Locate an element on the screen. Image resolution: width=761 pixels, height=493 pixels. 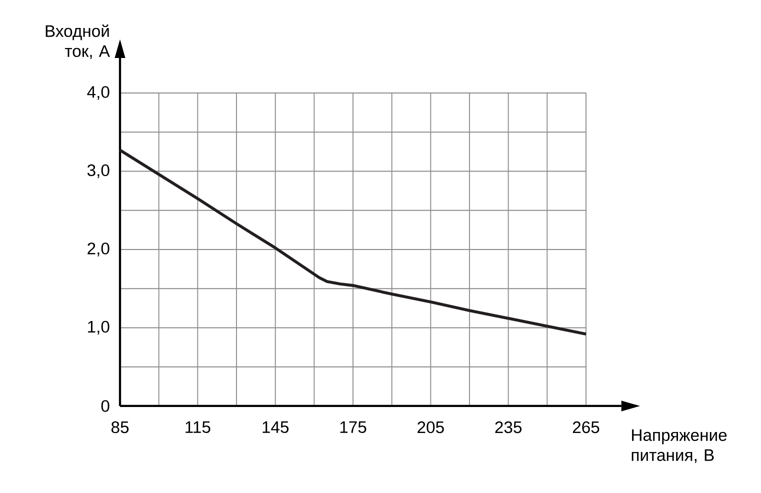
y-tick-label: 0 is located at coordinates (105, 406).